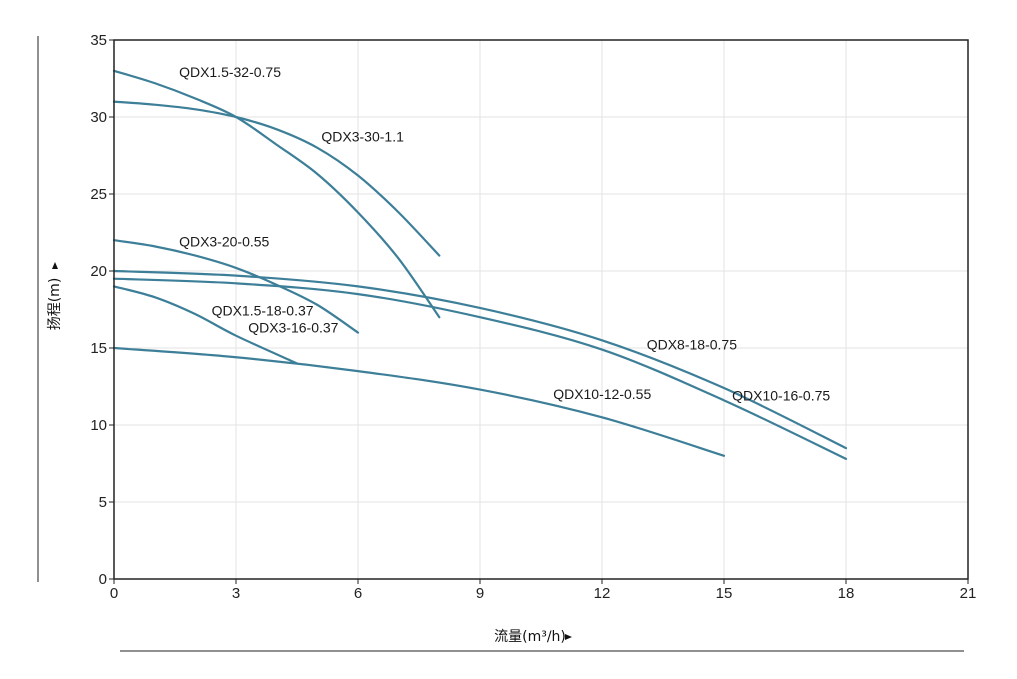 The height and width of the screenshot is (679, 1017). I want to click on y-tick-label: 25, so click(98, 194).